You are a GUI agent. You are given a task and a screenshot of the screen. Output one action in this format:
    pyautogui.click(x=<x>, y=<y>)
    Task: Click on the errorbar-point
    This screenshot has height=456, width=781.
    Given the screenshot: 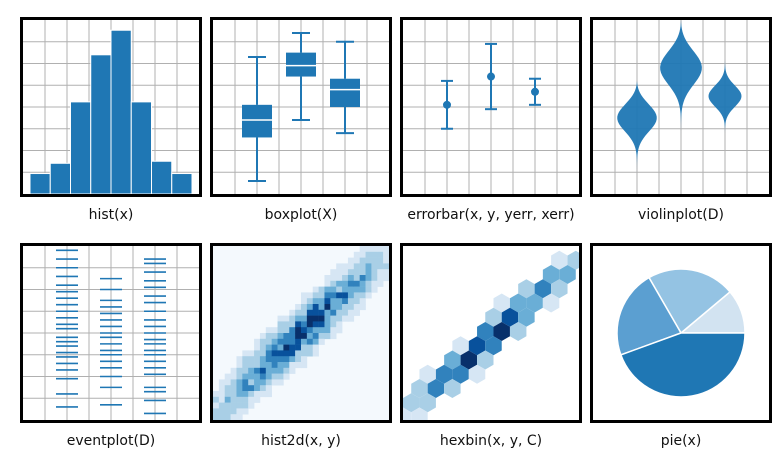 What is the action you would take?
    pyautogui.click(x=535, y=91)
    